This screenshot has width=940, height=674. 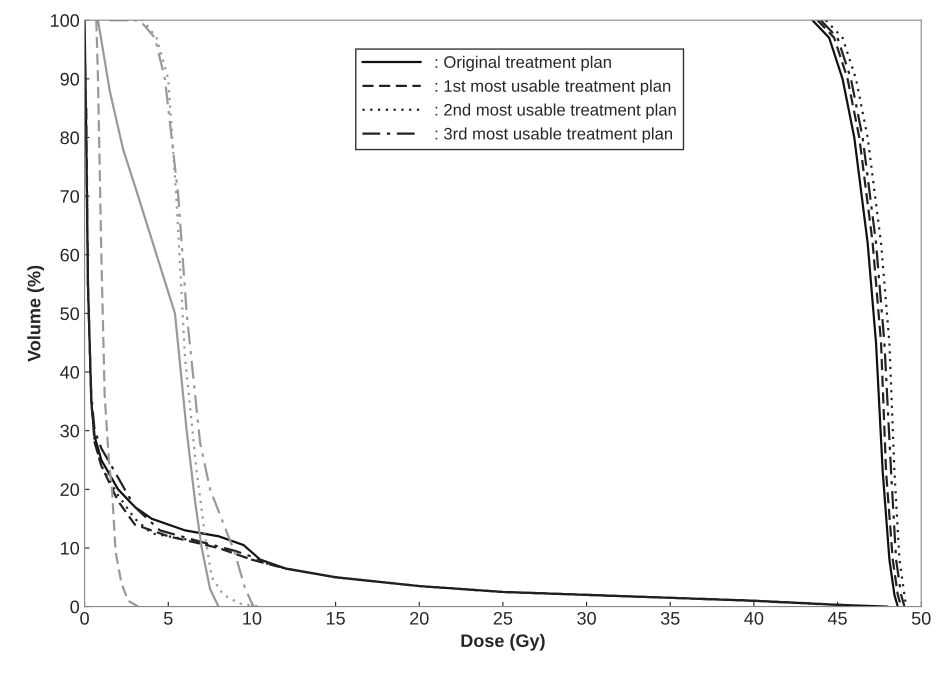 What do you see at coordinates (503, 642) in the screenshot?
I see `x-axis-title: Dose (Gy)` at bounding box center [503, 642].